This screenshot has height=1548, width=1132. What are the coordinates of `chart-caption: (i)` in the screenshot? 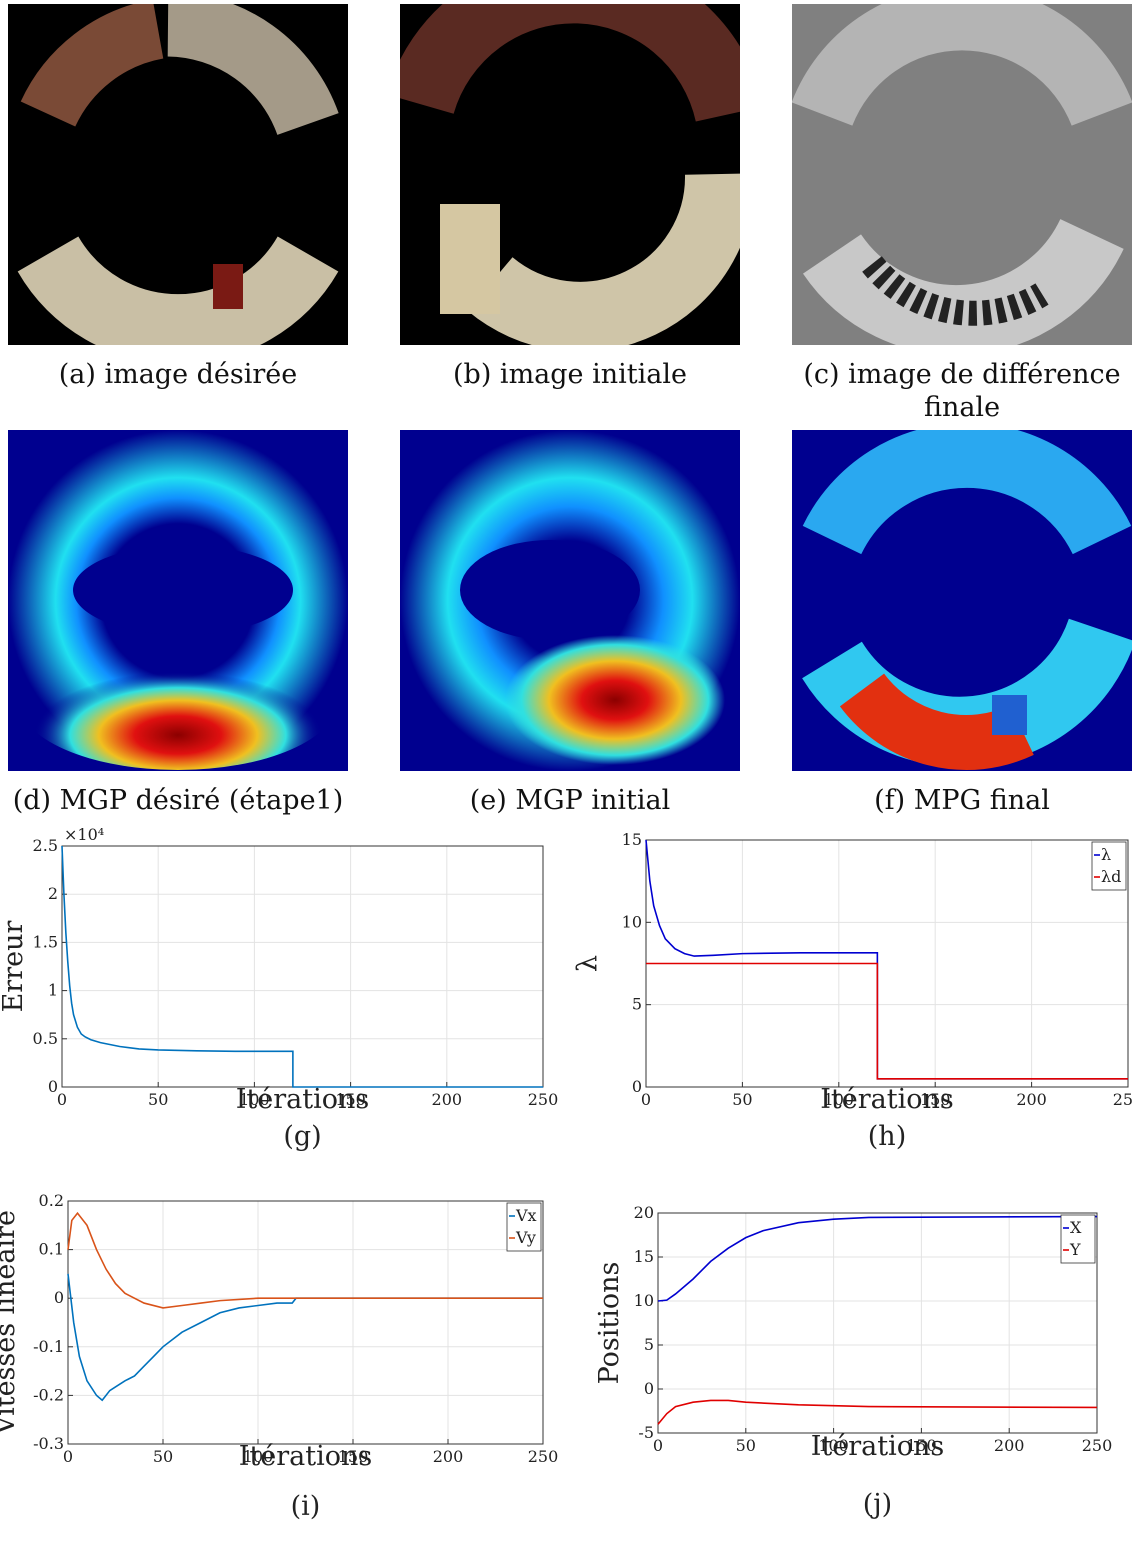 It's located at (306, 1506).